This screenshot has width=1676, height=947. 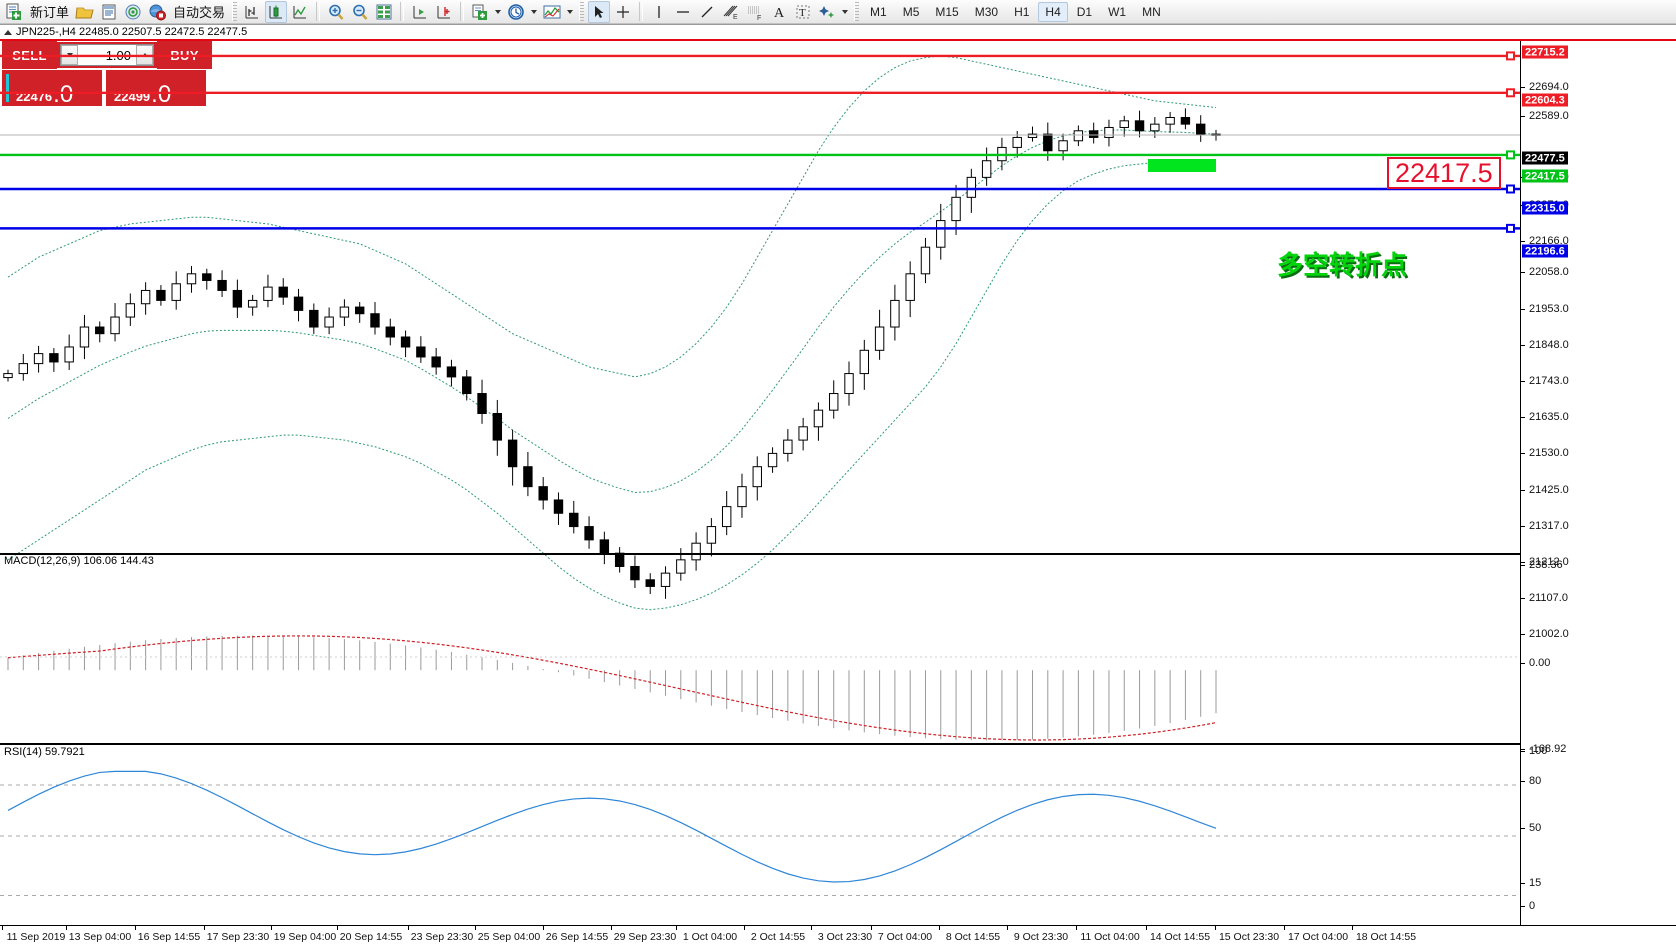 I want to click on templates-icon, so click(x=552, y=12).